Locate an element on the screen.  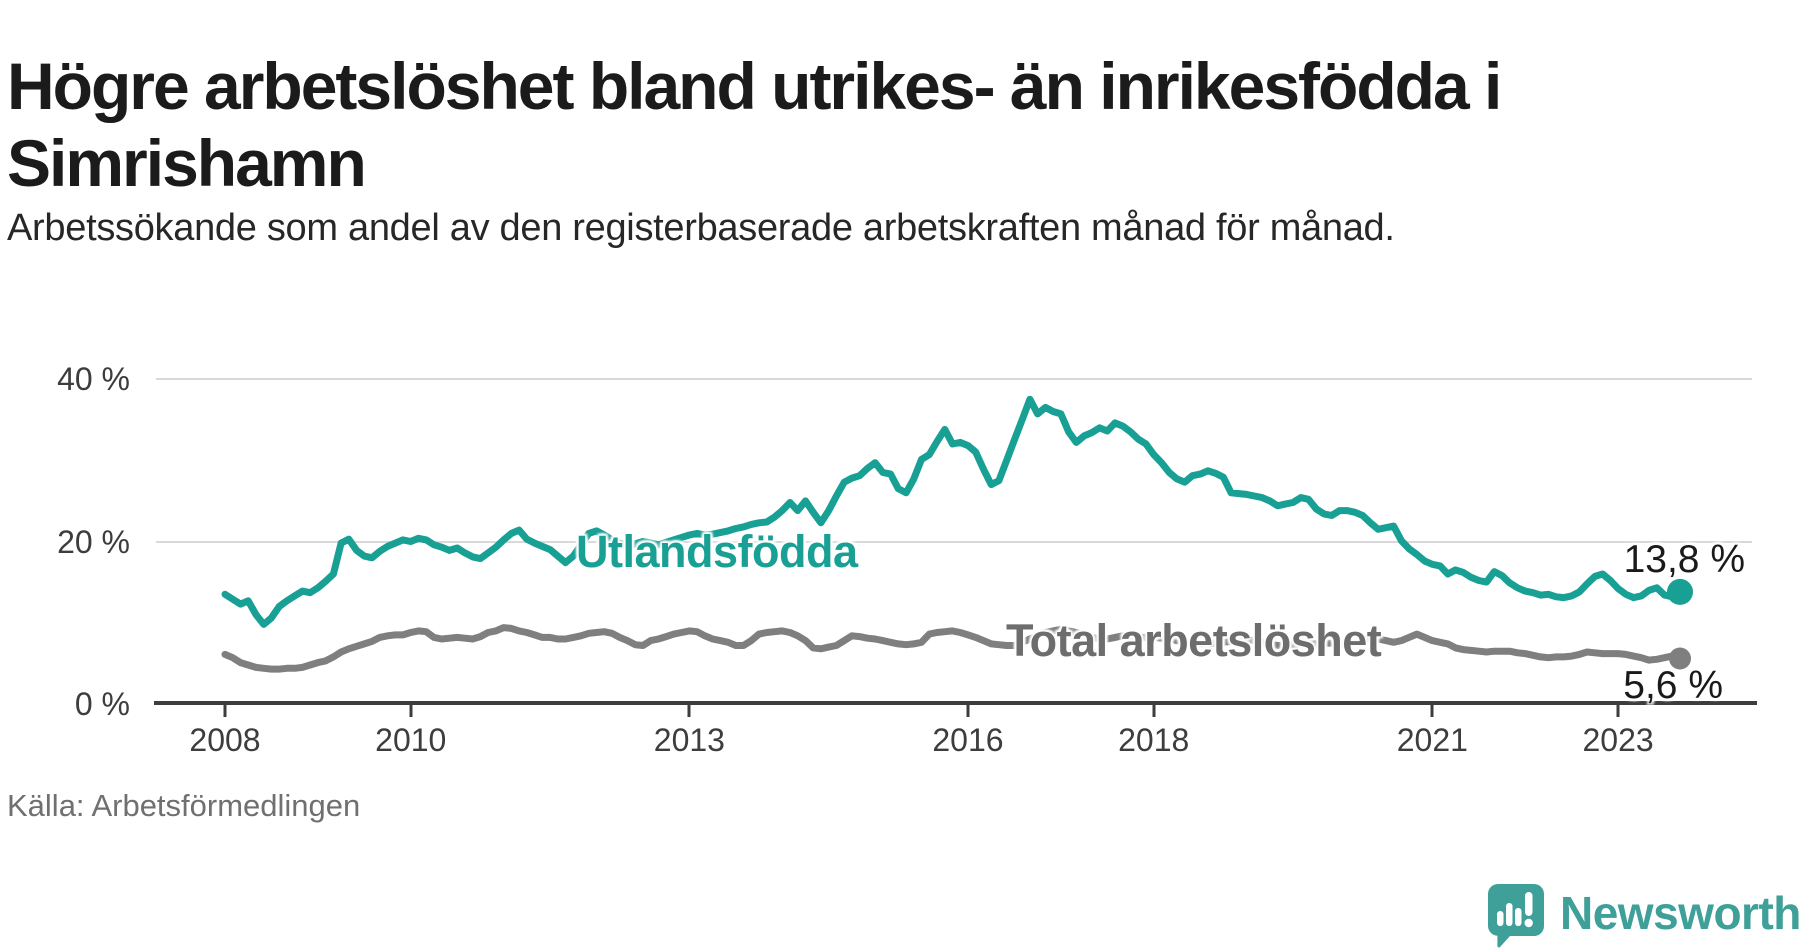
series-label-utlandsfodda: Utlandsfödda is located at coordinates (717, 551).